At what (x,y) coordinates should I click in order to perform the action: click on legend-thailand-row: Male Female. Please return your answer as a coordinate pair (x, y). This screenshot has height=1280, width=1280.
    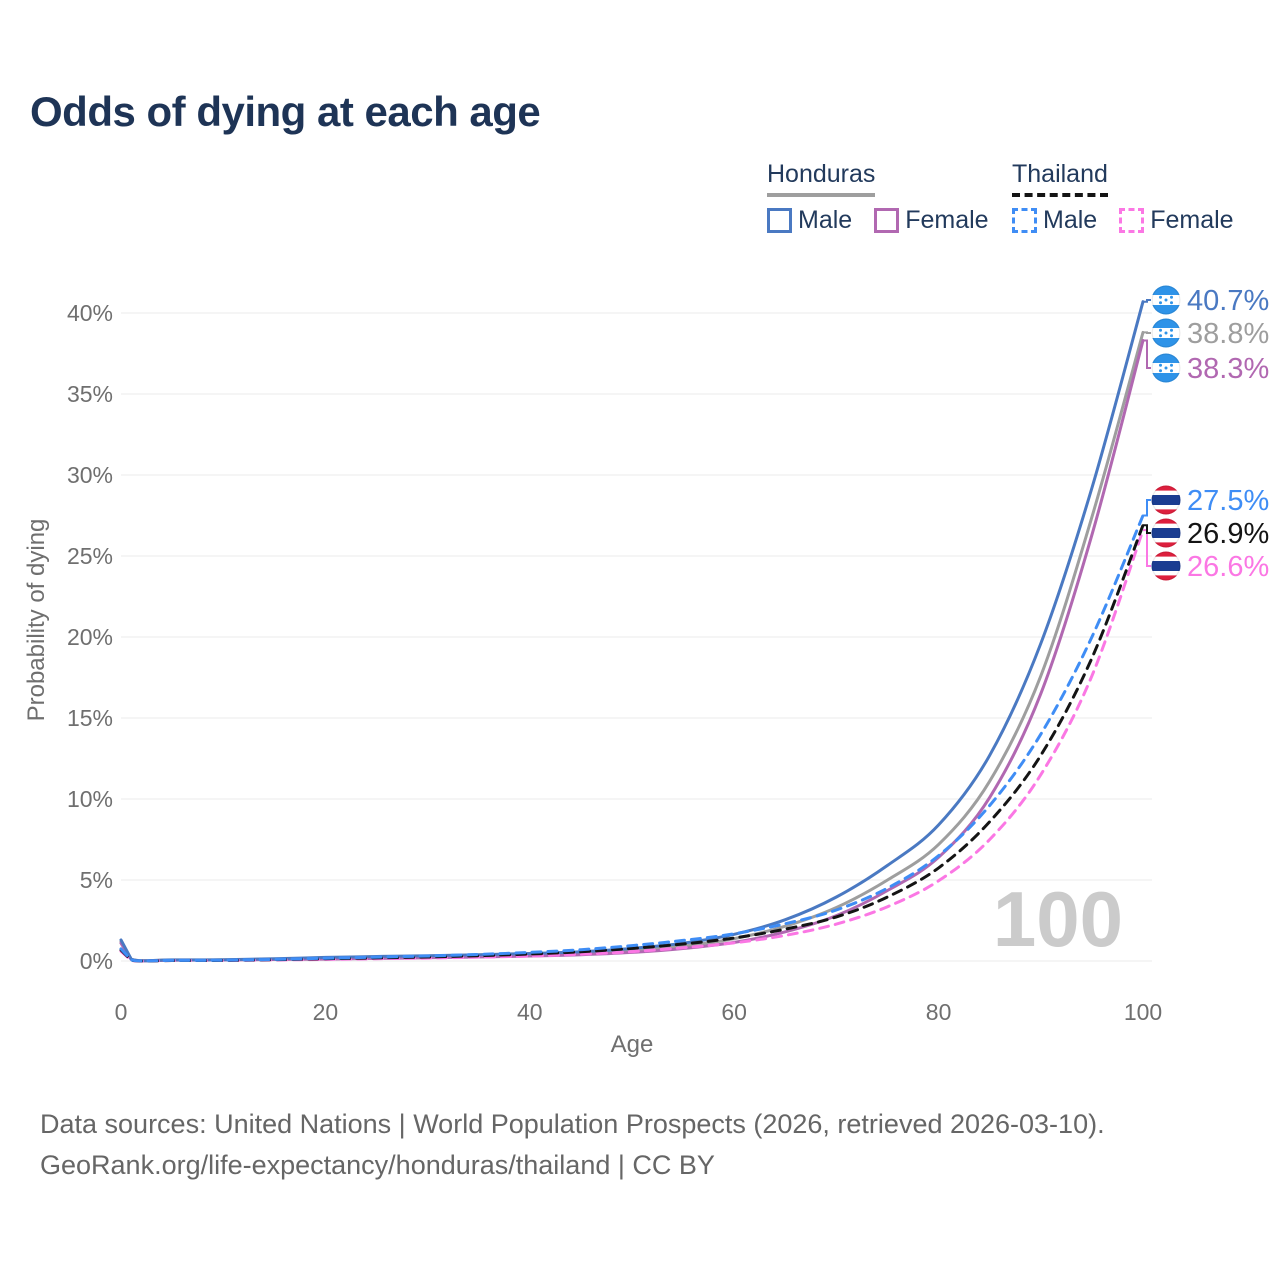
    Looking at the image, I should click on (1134, 220).